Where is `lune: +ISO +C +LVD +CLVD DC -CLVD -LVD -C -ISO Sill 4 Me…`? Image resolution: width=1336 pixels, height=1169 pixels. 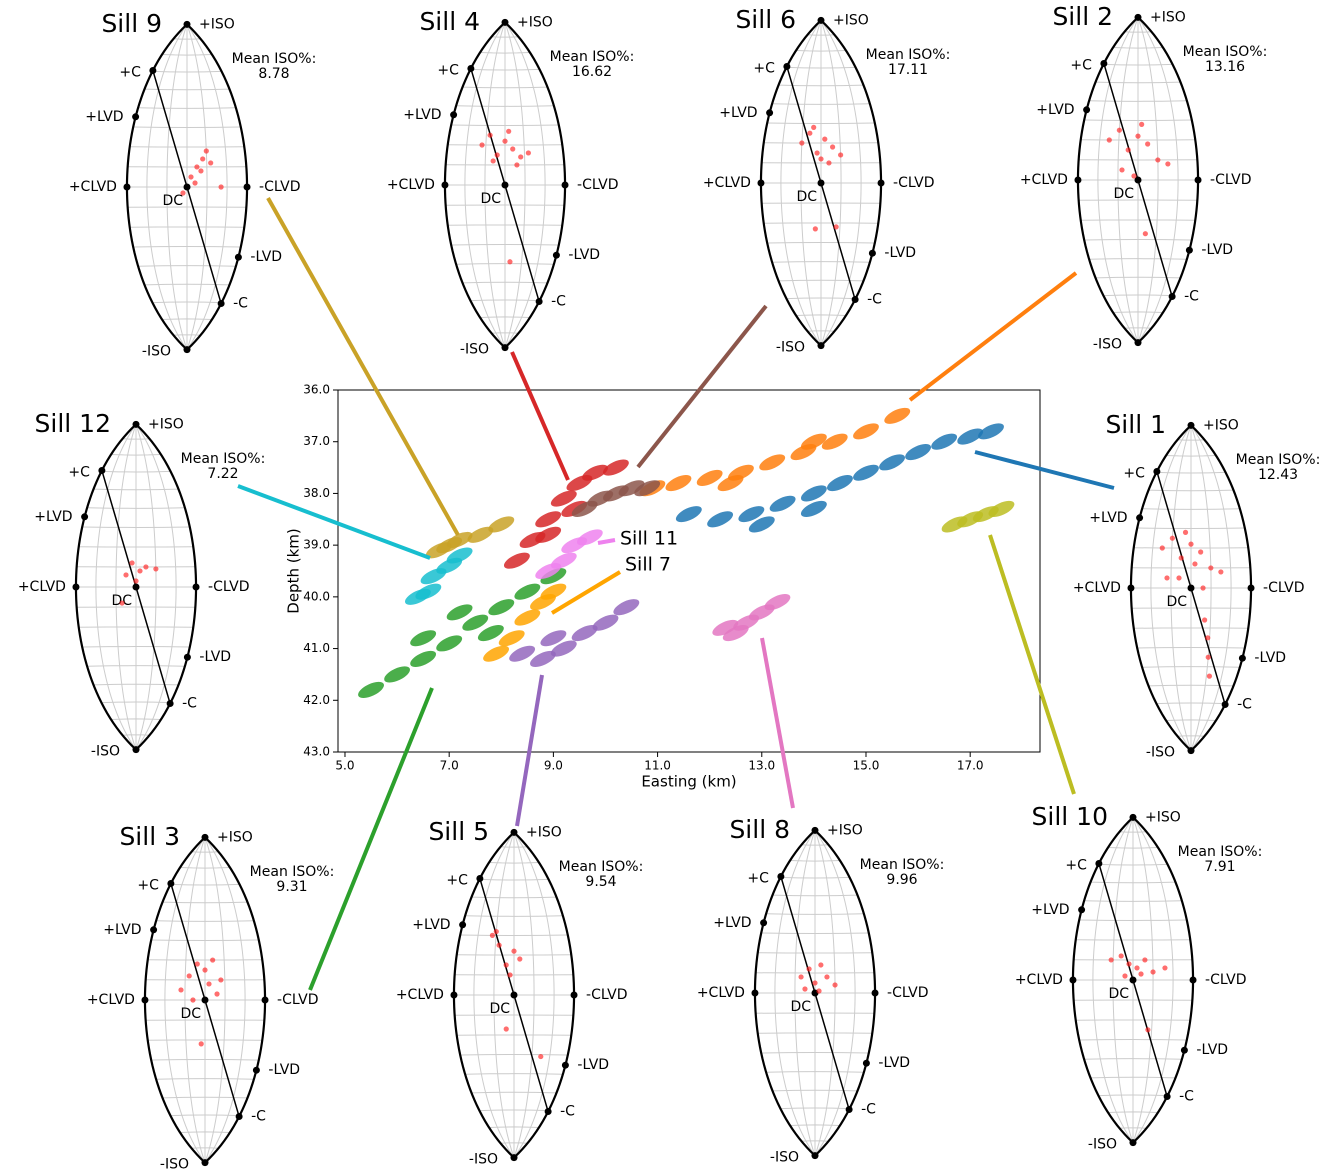
lune: +ISO +C +LVD +CLVD DC -CLVD -LVD -C -ISO Sill 4 Me… is located at coordinates (510, 182).